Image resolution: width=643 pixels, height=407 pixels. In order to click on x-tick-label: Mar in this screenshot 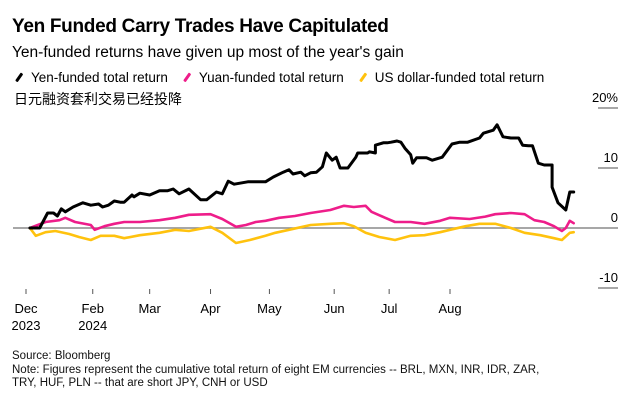, I will do `click(149, 308)`.